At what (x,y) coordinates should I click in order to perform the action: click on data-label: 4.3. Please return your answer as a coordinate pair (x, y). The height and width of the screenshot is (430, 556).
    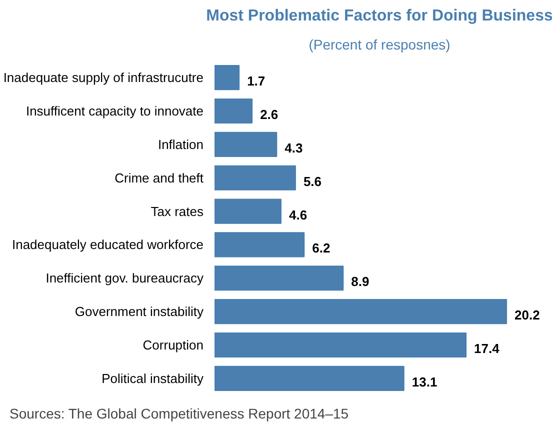
    Looking at the image, I should click on (293, 148).